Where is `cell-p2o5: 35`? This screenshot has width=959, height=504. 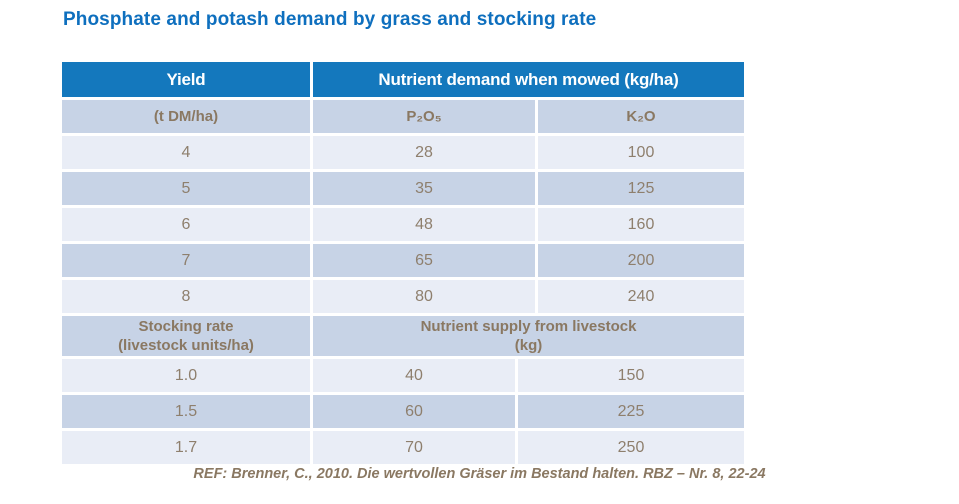
cell-p2o5: 35 is located at coordinates (424, 188).